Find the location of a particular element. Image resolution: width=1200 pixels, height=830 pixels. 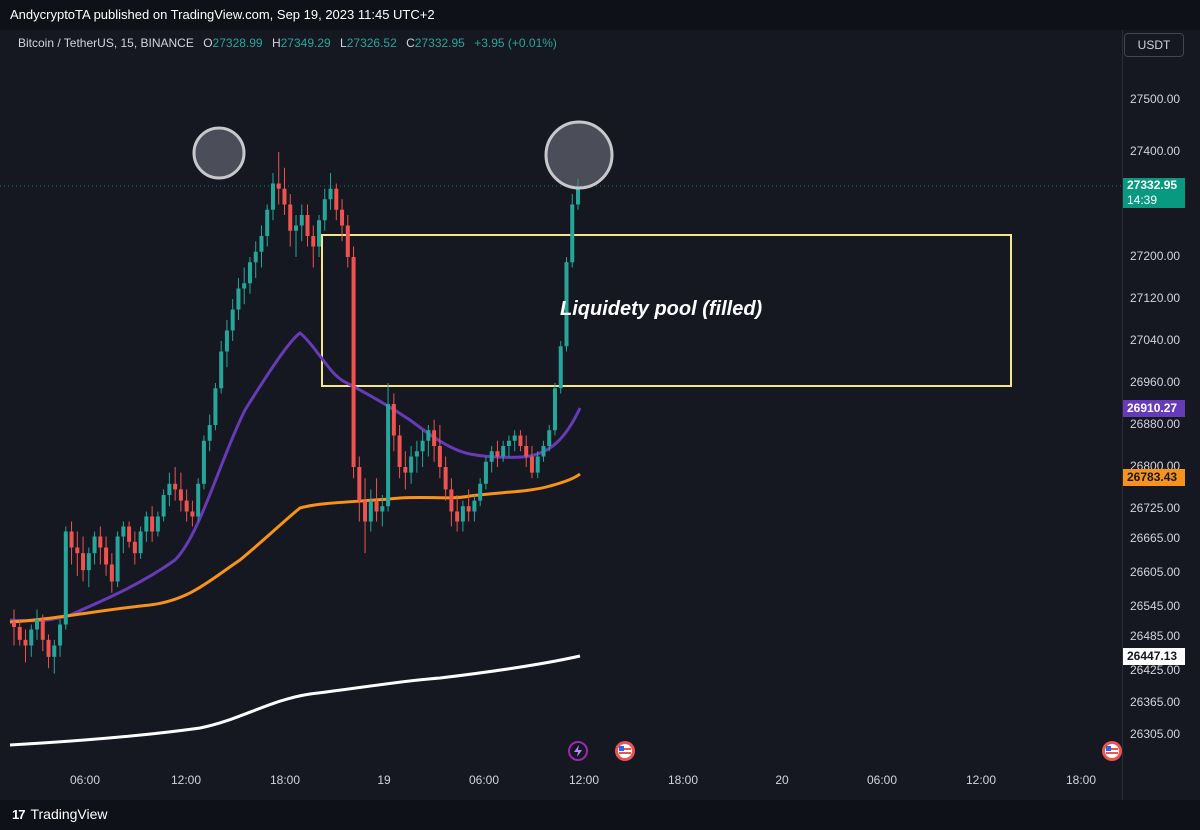

y-tick: 26960.00 is located at coordinates (1155, 382).